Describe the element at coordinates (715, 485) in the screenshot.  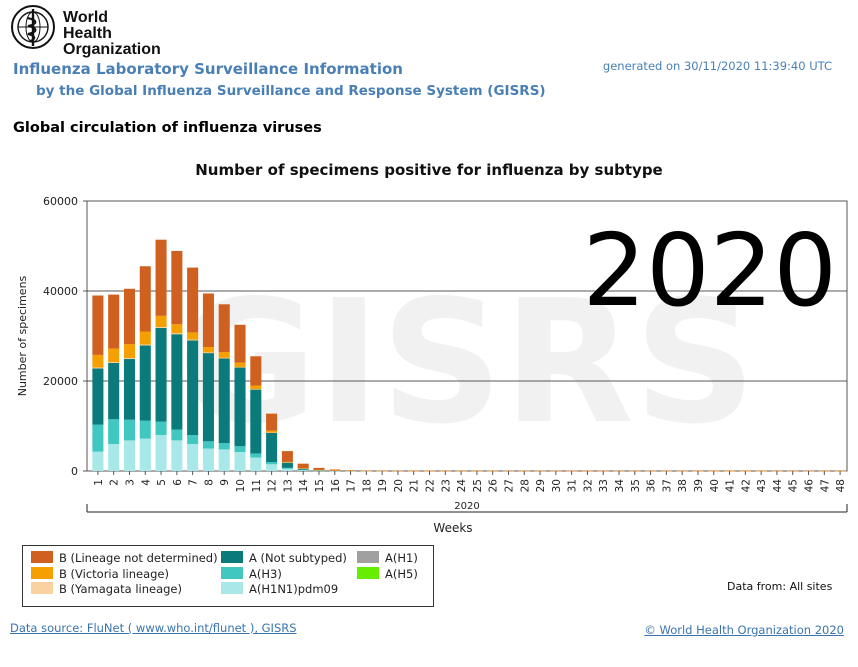
I see `x-tick-label: 40` at that location.